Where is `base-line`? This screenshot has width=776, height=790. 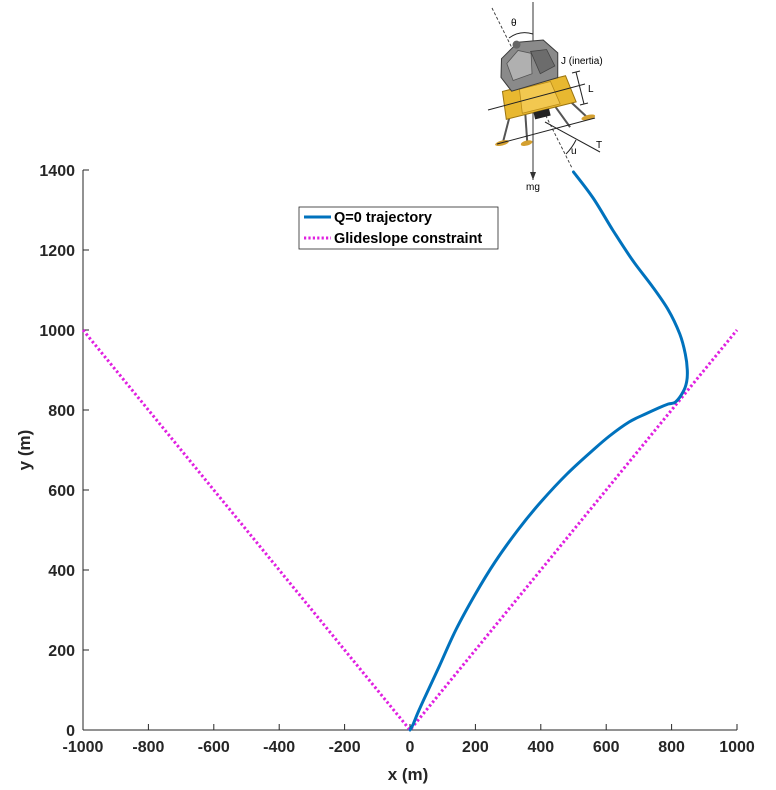 base-line is located at coordinates (546, 131).